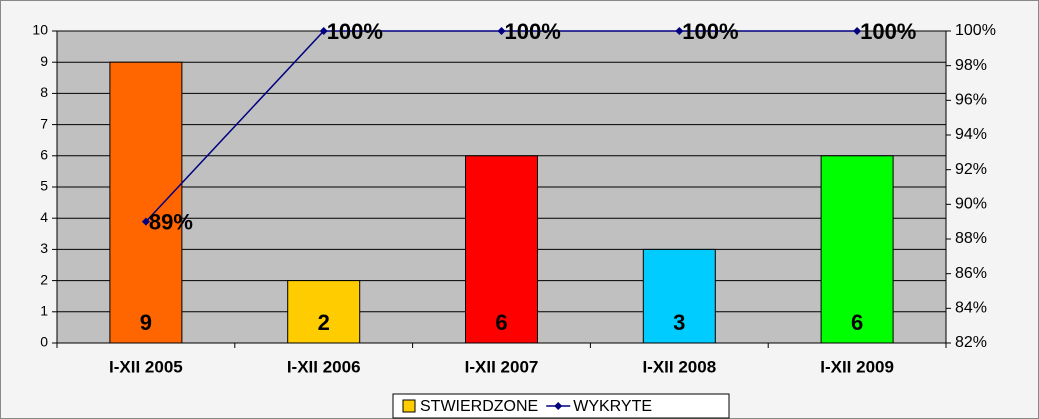 The height and width of the screenshot is (419, 1039). I want to click on y-tick-label: 9, so click(44, 61).